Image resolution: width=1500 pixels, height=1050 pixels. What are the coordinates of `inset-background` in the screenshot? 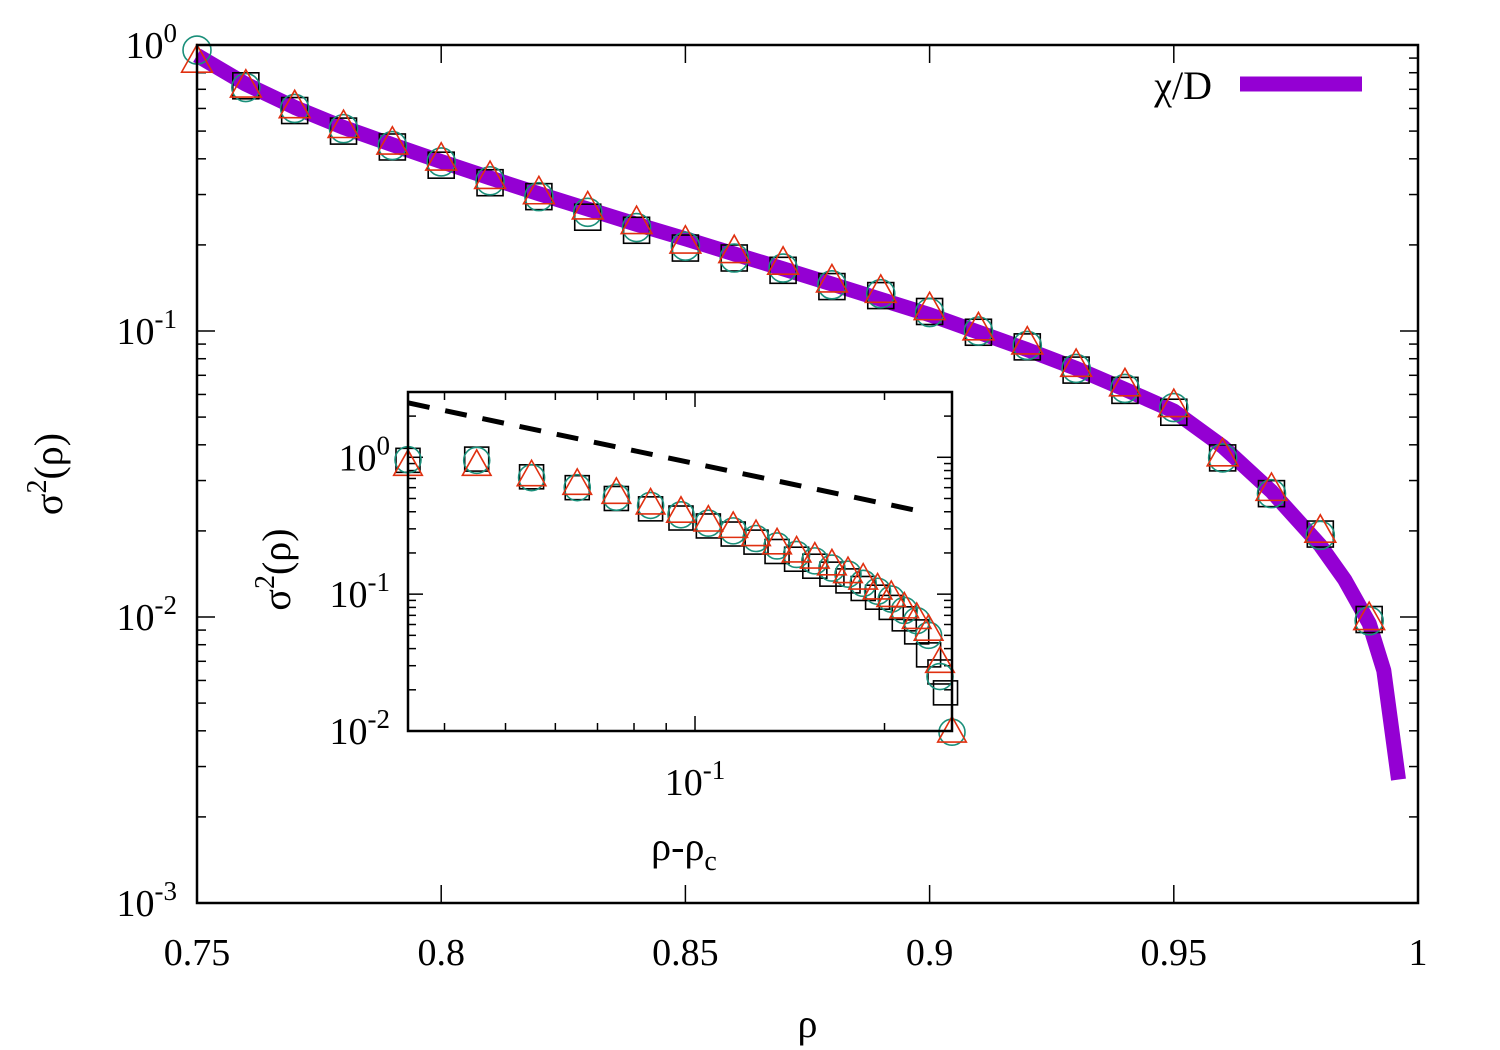 It's located at (680, 561).